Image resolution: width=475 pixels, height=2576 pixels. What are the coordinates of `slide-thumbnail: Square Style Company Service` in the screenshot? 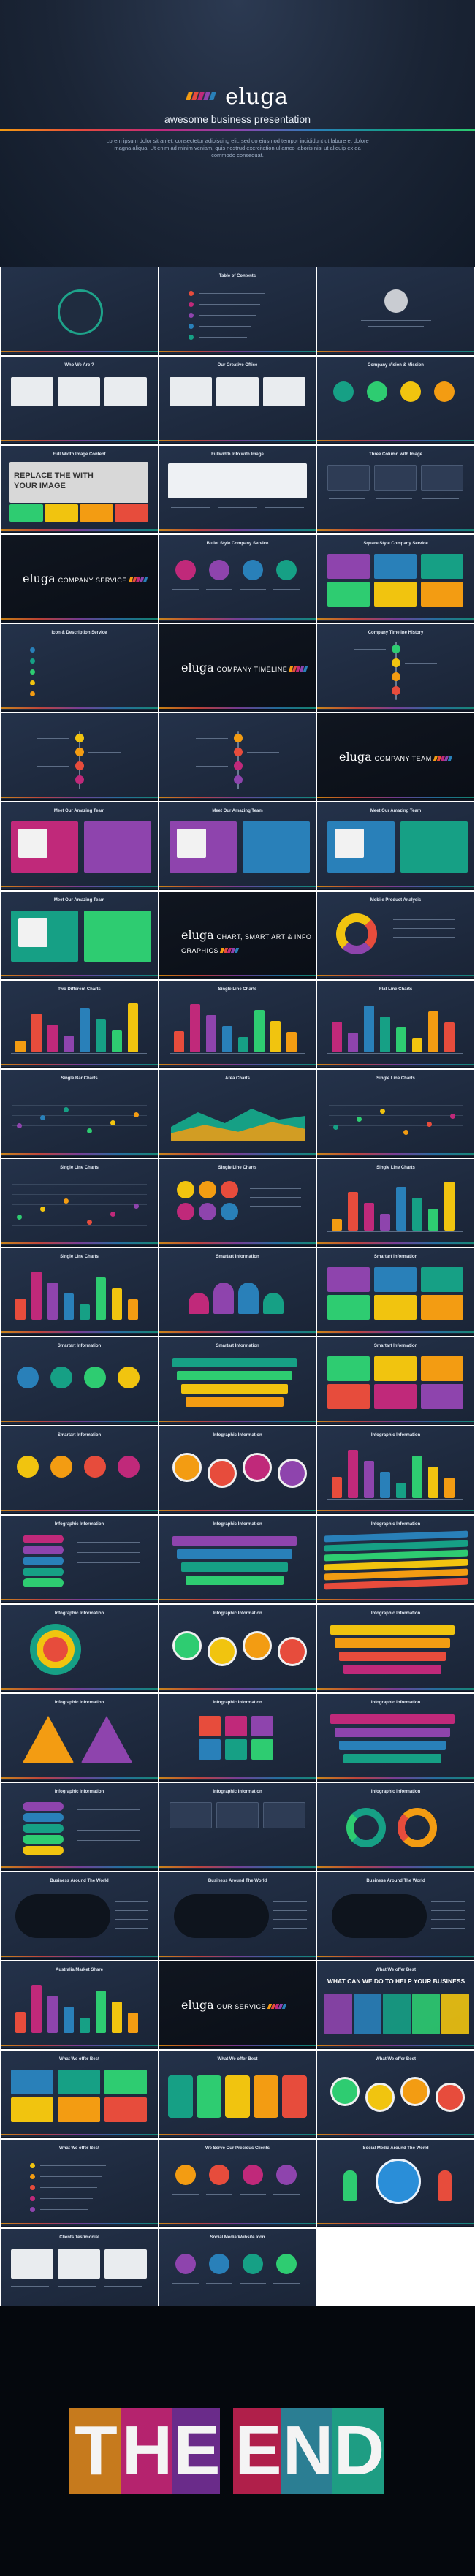 It's located at (395, 579).